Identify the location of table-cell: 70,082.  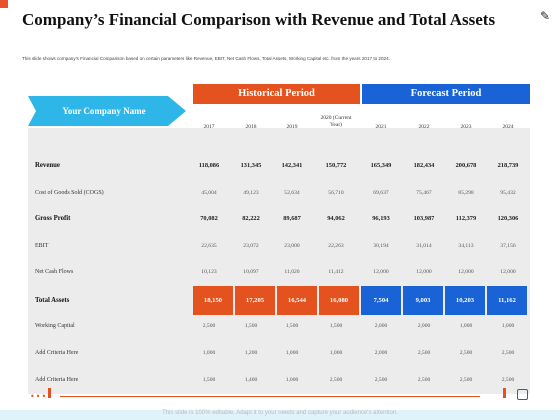
(209, 219).